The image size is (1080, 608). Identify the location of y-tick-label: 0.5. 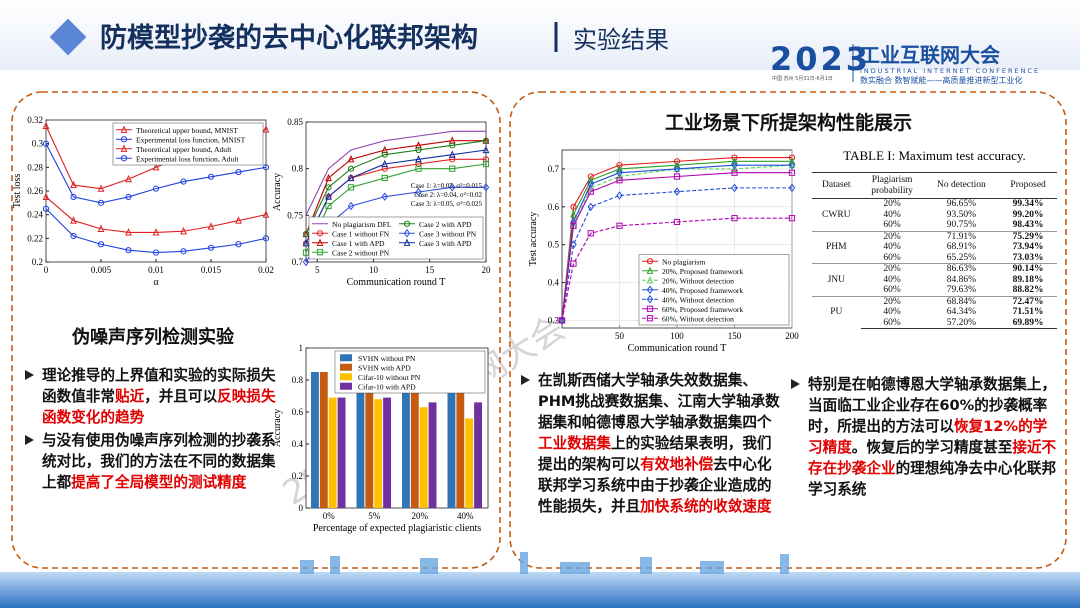
(554, 245).